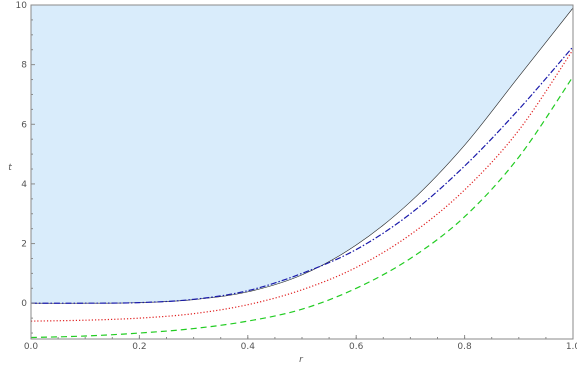  I want to click on x-tick-label: 0.0, so click(31, 347).